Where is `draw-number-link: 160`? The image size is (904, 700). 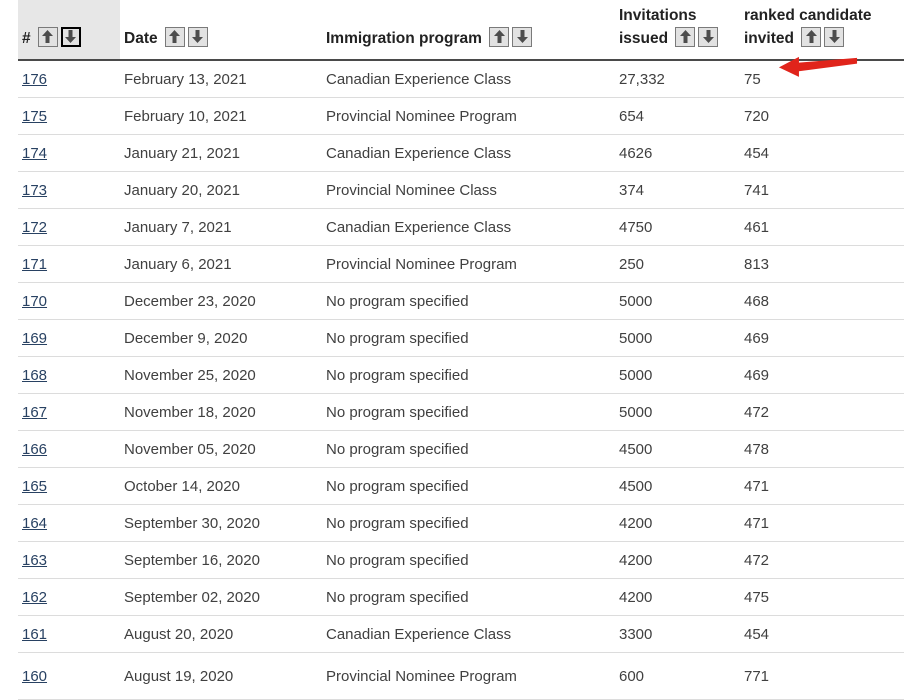
draw-number-link: 160 is located at coordinates (35, 676).